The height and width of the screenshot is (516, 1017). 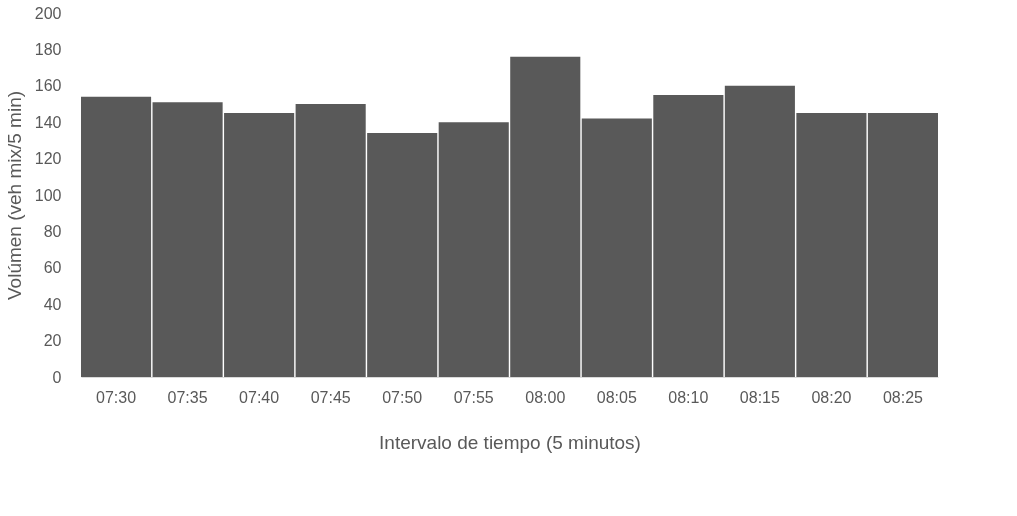 What do you see at coordinates (52, 341) in the screenshot?
I see `y-tick-label: 20` at bounding box center [52, 341].